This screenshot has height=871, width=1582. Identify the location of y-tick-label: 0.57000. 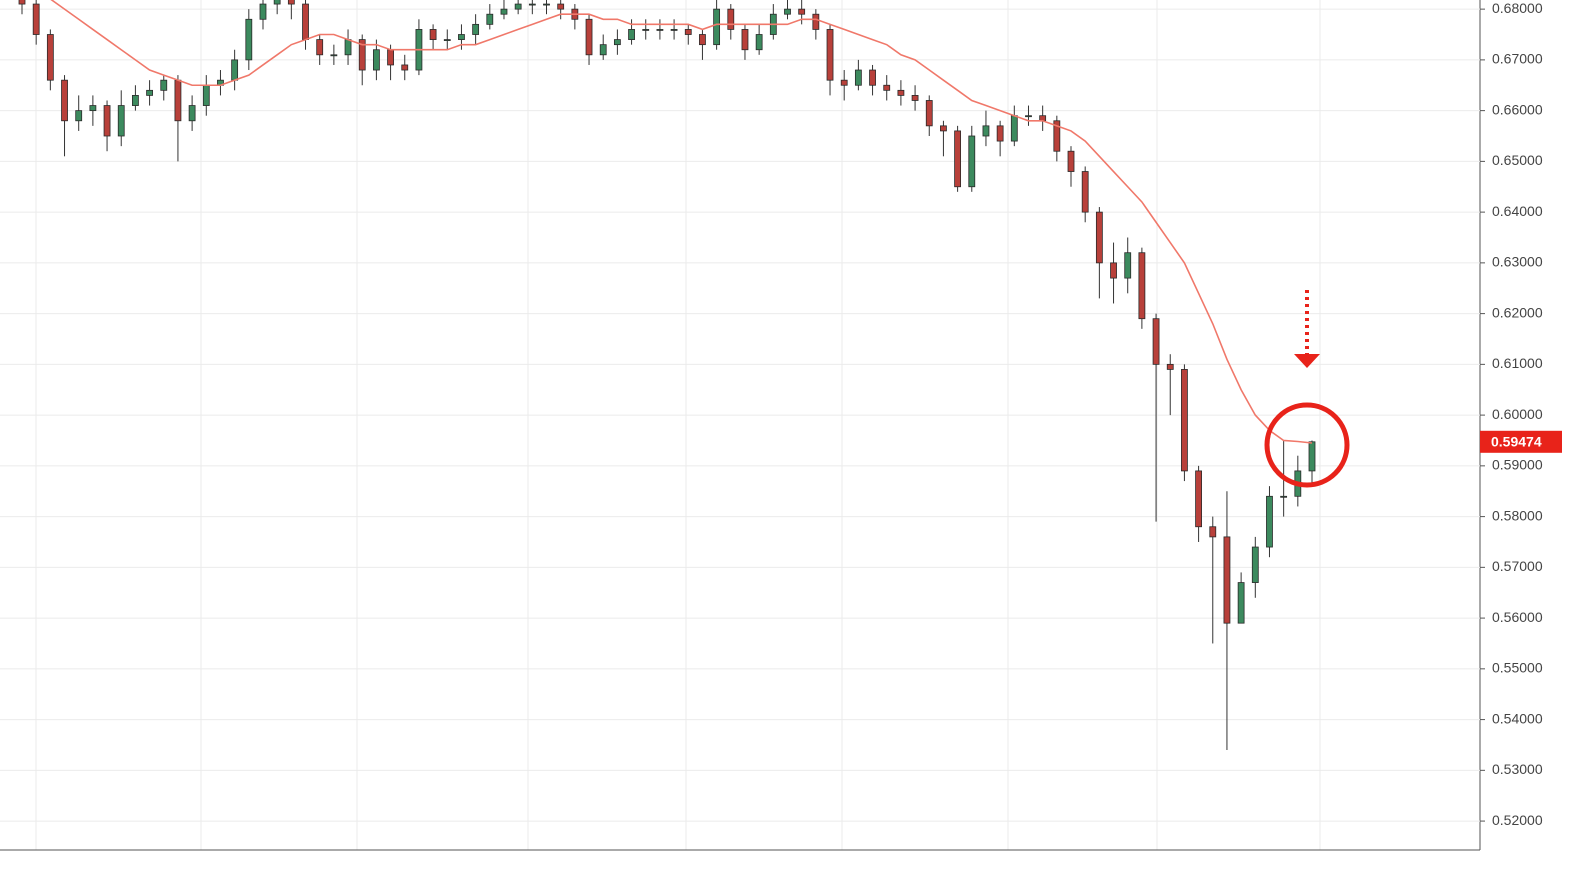
(1517, 566).